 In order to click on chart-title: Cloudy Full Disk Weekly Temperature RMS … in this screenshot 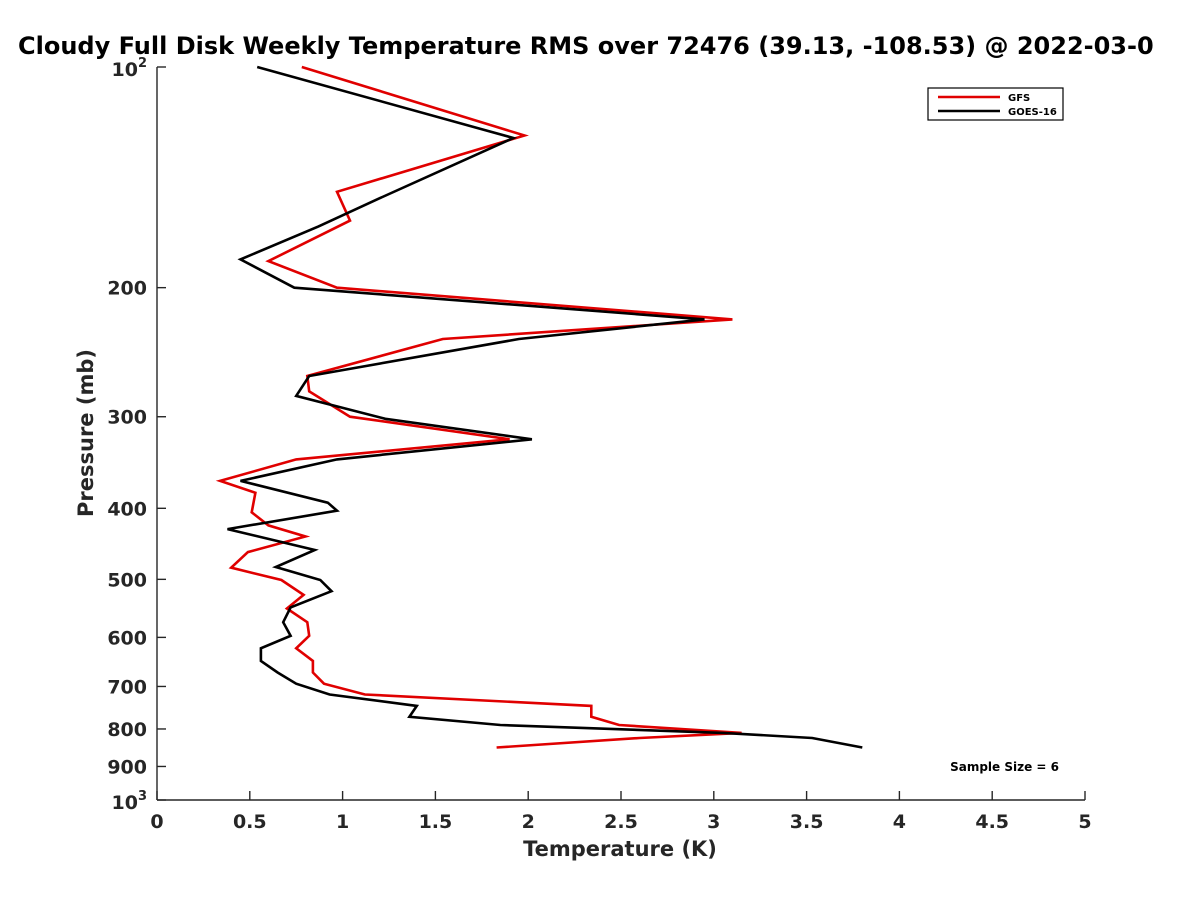, I will do `click(586, 46)`.